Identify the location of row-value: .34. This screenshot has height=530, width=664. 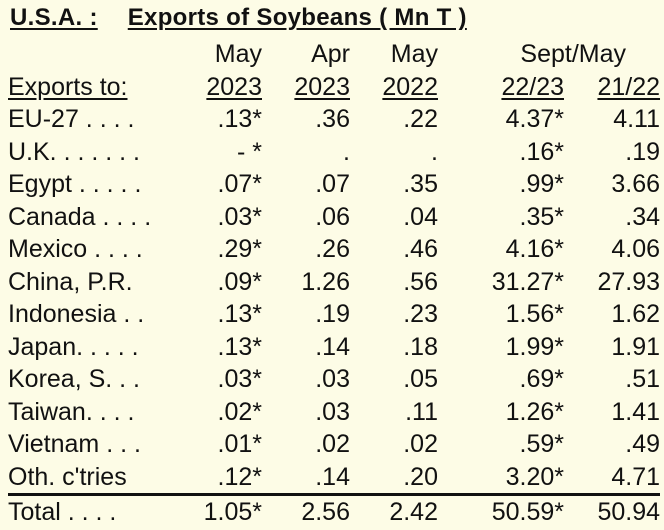
(643, 216).